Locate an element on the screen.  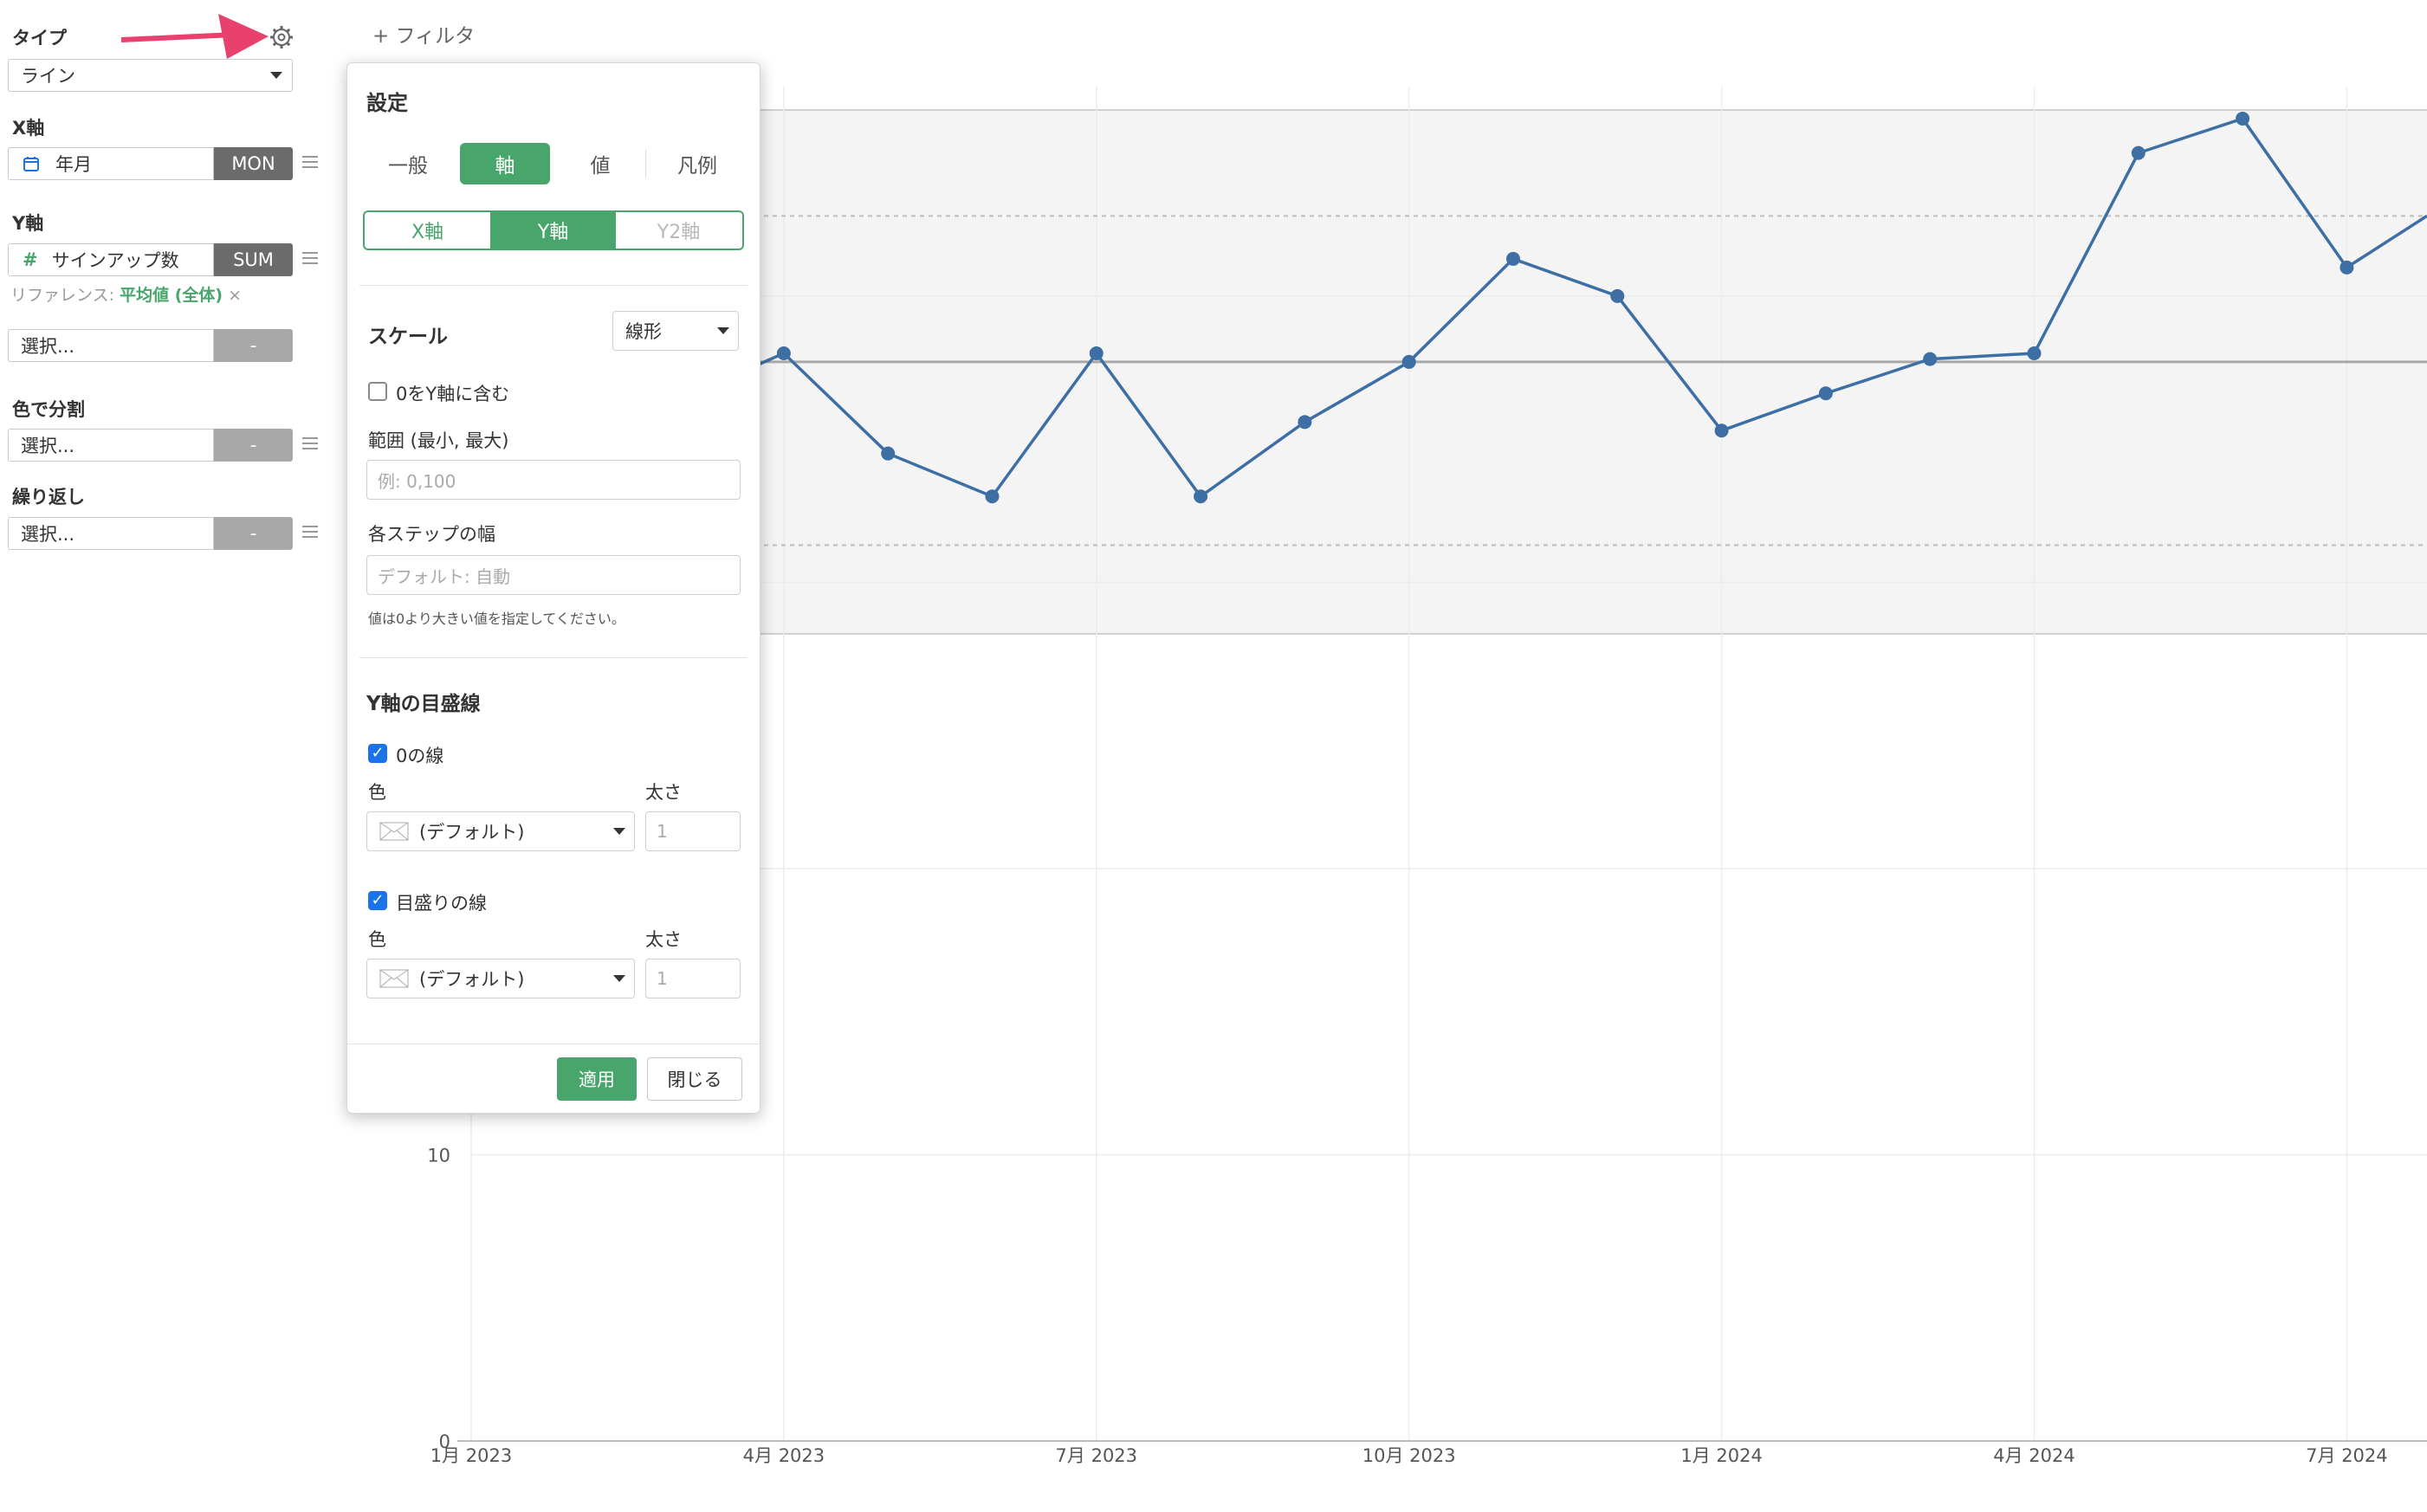
zero-line-color-value: (デフォルト) is located at coordinates (472, 832).